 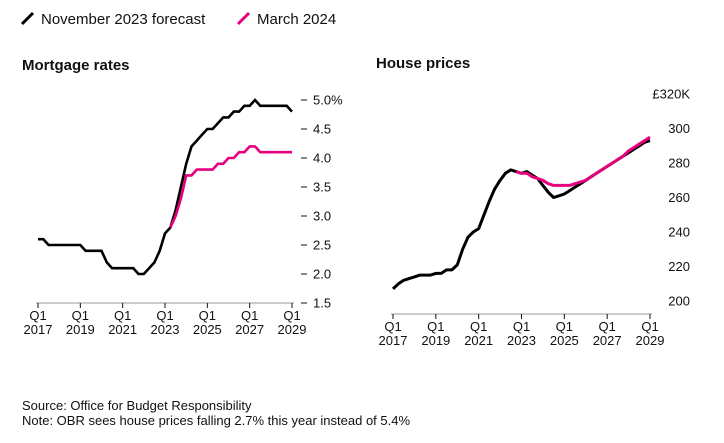 What do you see at coordinates (292, 322) in the screenshot?
I see `mortgage-rates-x-tick-label-q1-2029: Q1 2029` at bounding box center [292, 322].